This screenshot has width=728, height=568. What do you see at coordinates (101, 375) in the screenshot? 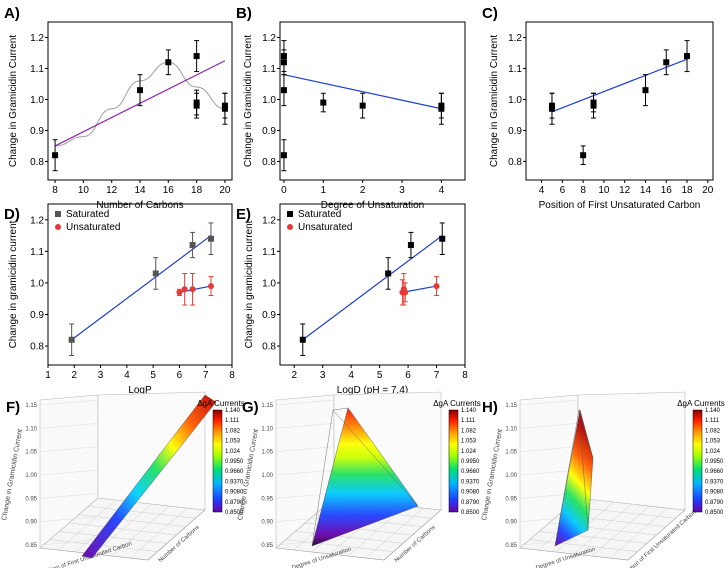
I see `x-tick-label: 3` at bounding box center [101, 375].